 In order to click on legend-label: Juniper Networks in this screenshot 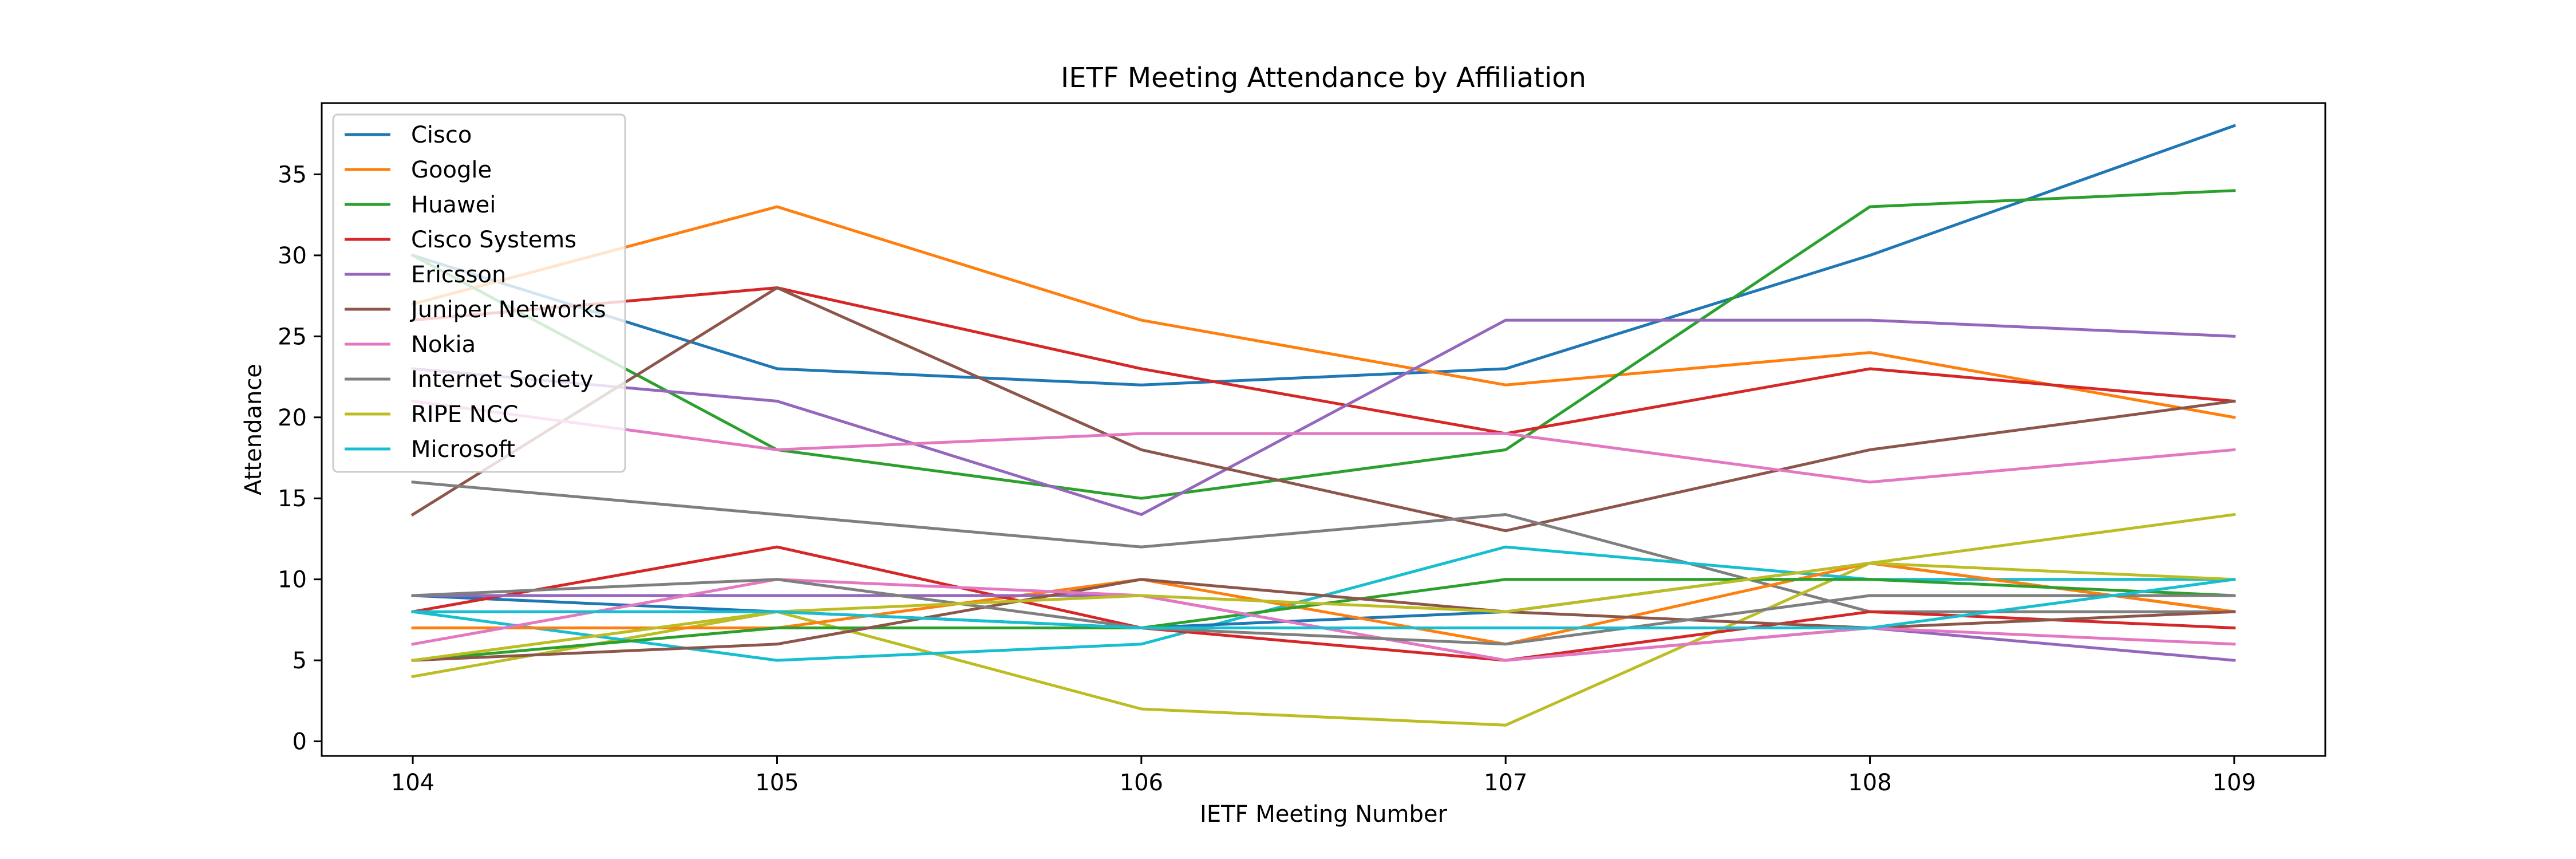, I will do `click(507, 310)`.